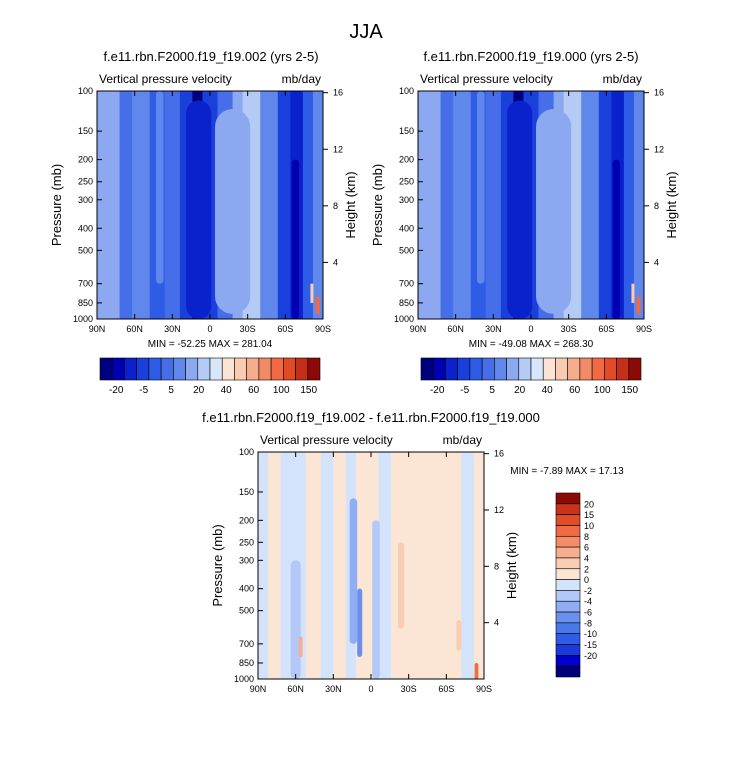 This screenshot has width=733, height=774. Describe the element at coordinates (172, 329) in the screenshot. I see `x-tick-label: 30N` at that location.